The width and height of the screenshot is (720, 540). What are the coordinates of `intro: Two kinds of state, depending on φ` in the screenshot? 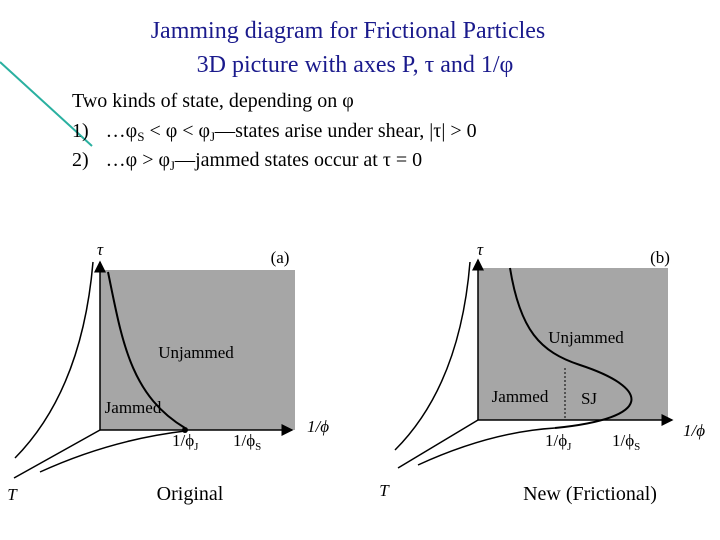 It's located at (213, 101).